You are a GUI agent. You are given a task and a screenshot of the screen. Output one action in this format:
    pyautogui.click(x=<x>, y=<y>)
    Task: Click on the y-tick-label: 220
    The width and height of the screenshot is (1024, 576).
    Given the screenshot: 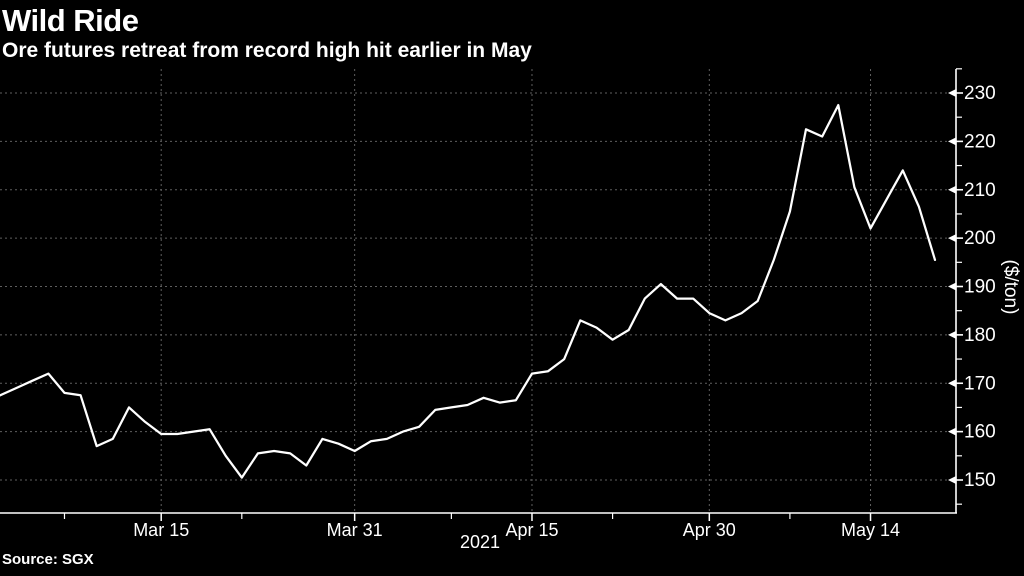 What is the action you would take?
    pyautogui.click(x=980, y=141)
    